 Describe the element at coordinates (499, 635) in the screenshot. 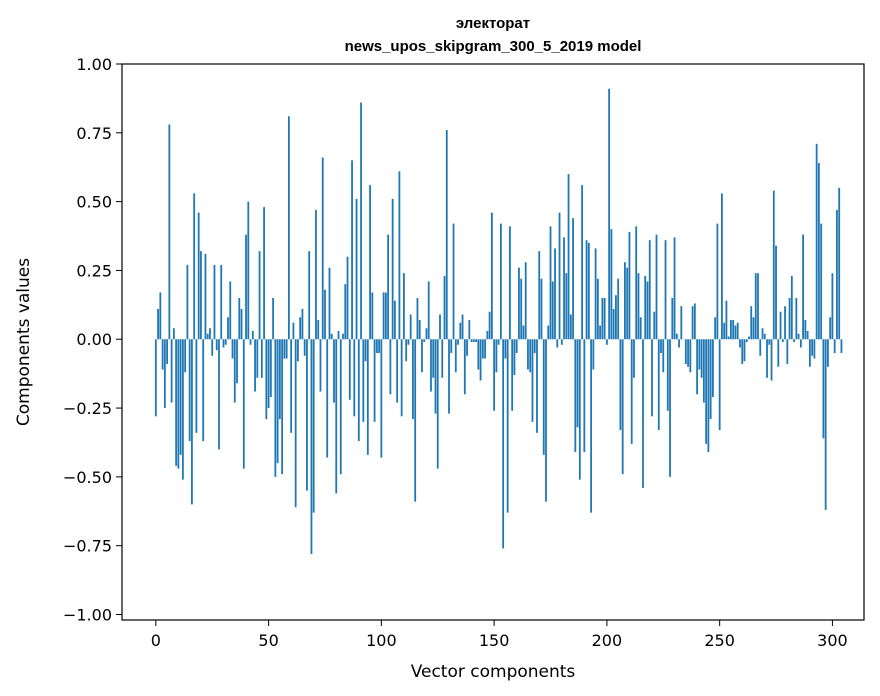

I see `x-axis-ticks: 0 50 100 150 200 250 300` at that location.